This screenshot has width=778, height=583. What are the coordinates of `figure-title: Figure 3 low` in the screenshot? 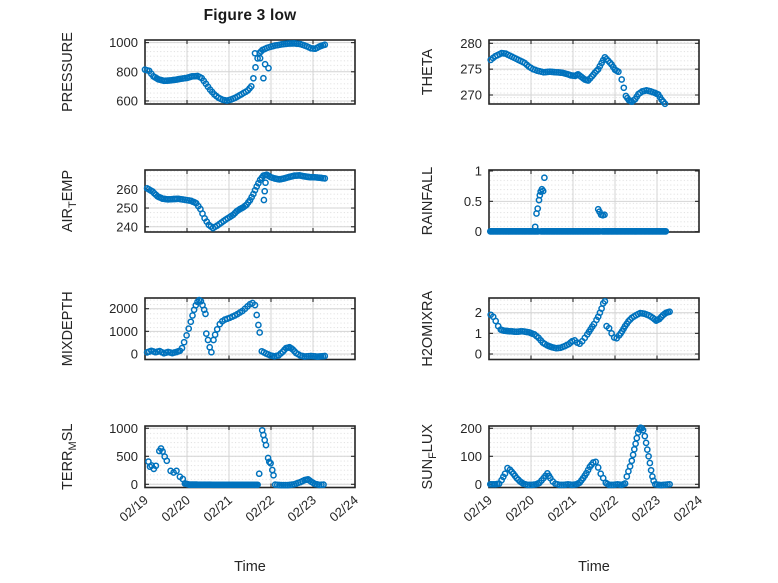 It's located at (250, 15).